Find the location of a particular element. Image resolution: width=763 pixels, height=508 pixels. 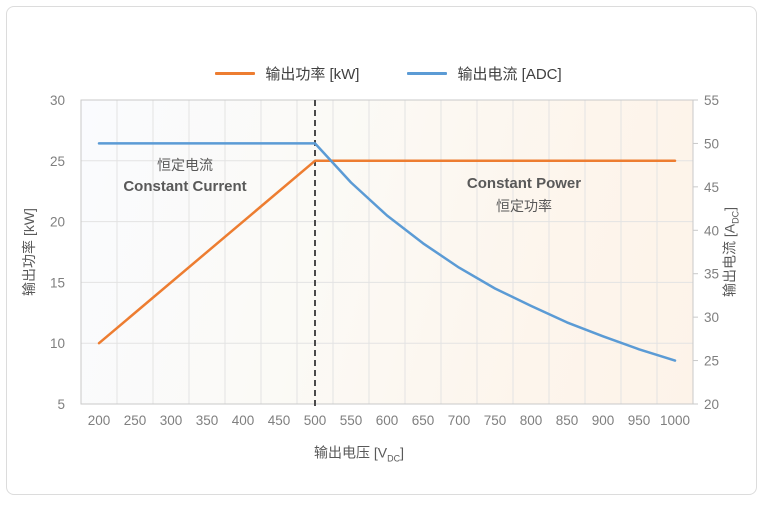

svg-text: 400 is located at coordinates (243, 420).